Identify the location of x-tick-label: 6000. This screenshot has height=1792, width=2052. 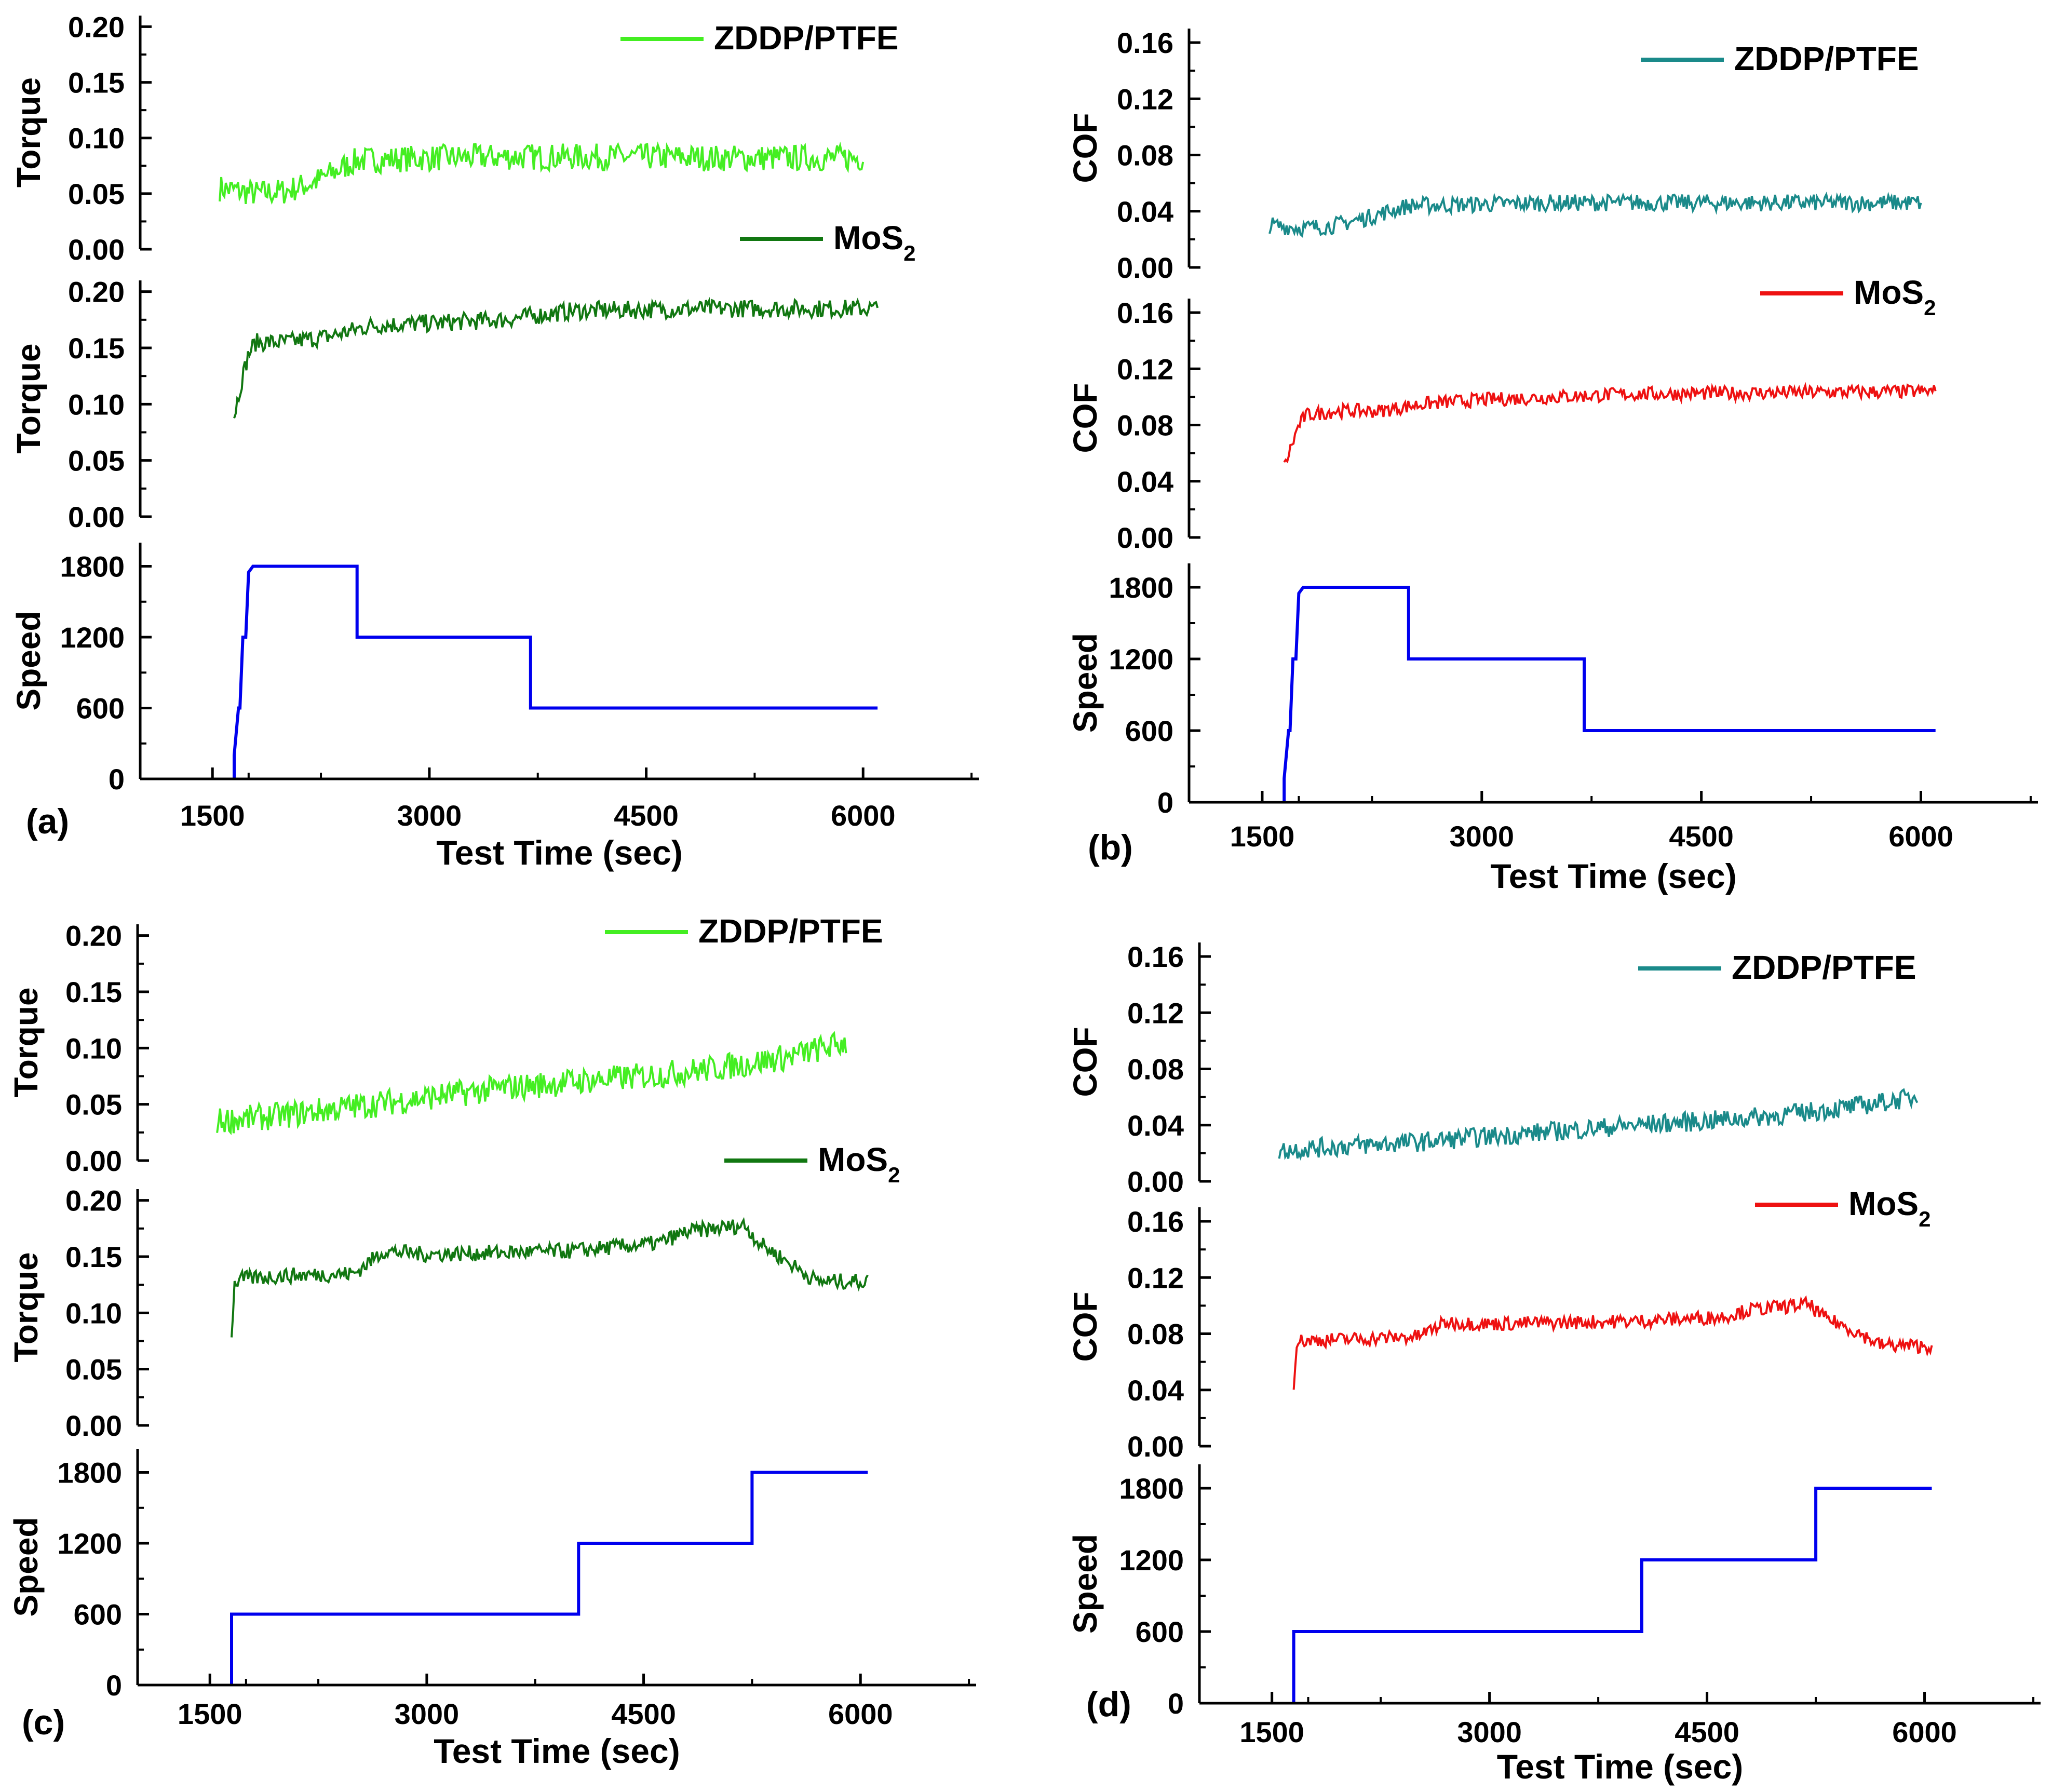
(1924, 1732).